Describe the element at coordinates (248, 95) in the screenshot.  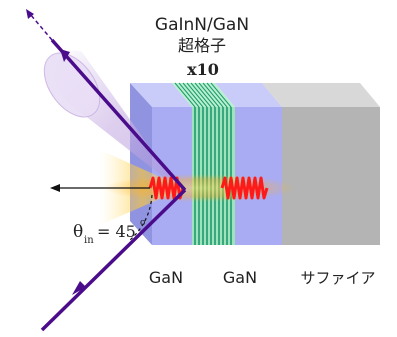
I see `gan-middle-top-face` at that location.